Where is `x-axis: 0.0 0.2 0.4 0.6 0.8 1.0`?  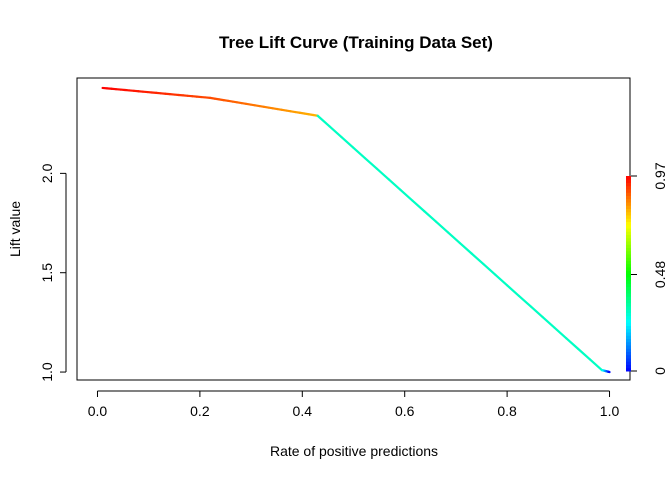
x-axis: 0.0 0.2 0.4 0.6 0.8 1.0 is located at coordinates (354, 404).